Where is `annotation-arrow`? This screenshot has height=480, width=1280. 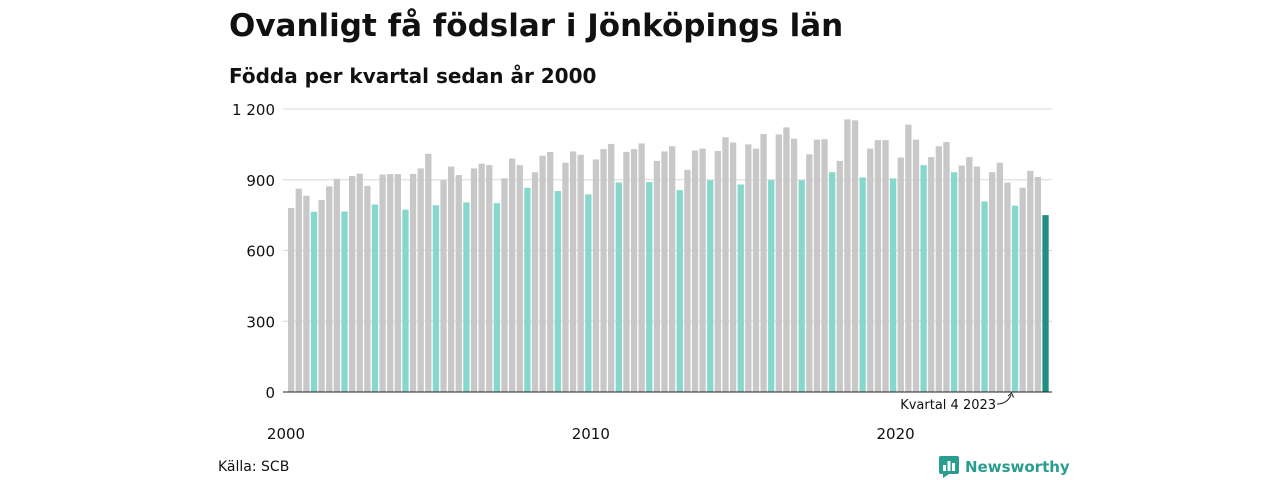 annotation-arrow is located at coordinates (1004, 399).